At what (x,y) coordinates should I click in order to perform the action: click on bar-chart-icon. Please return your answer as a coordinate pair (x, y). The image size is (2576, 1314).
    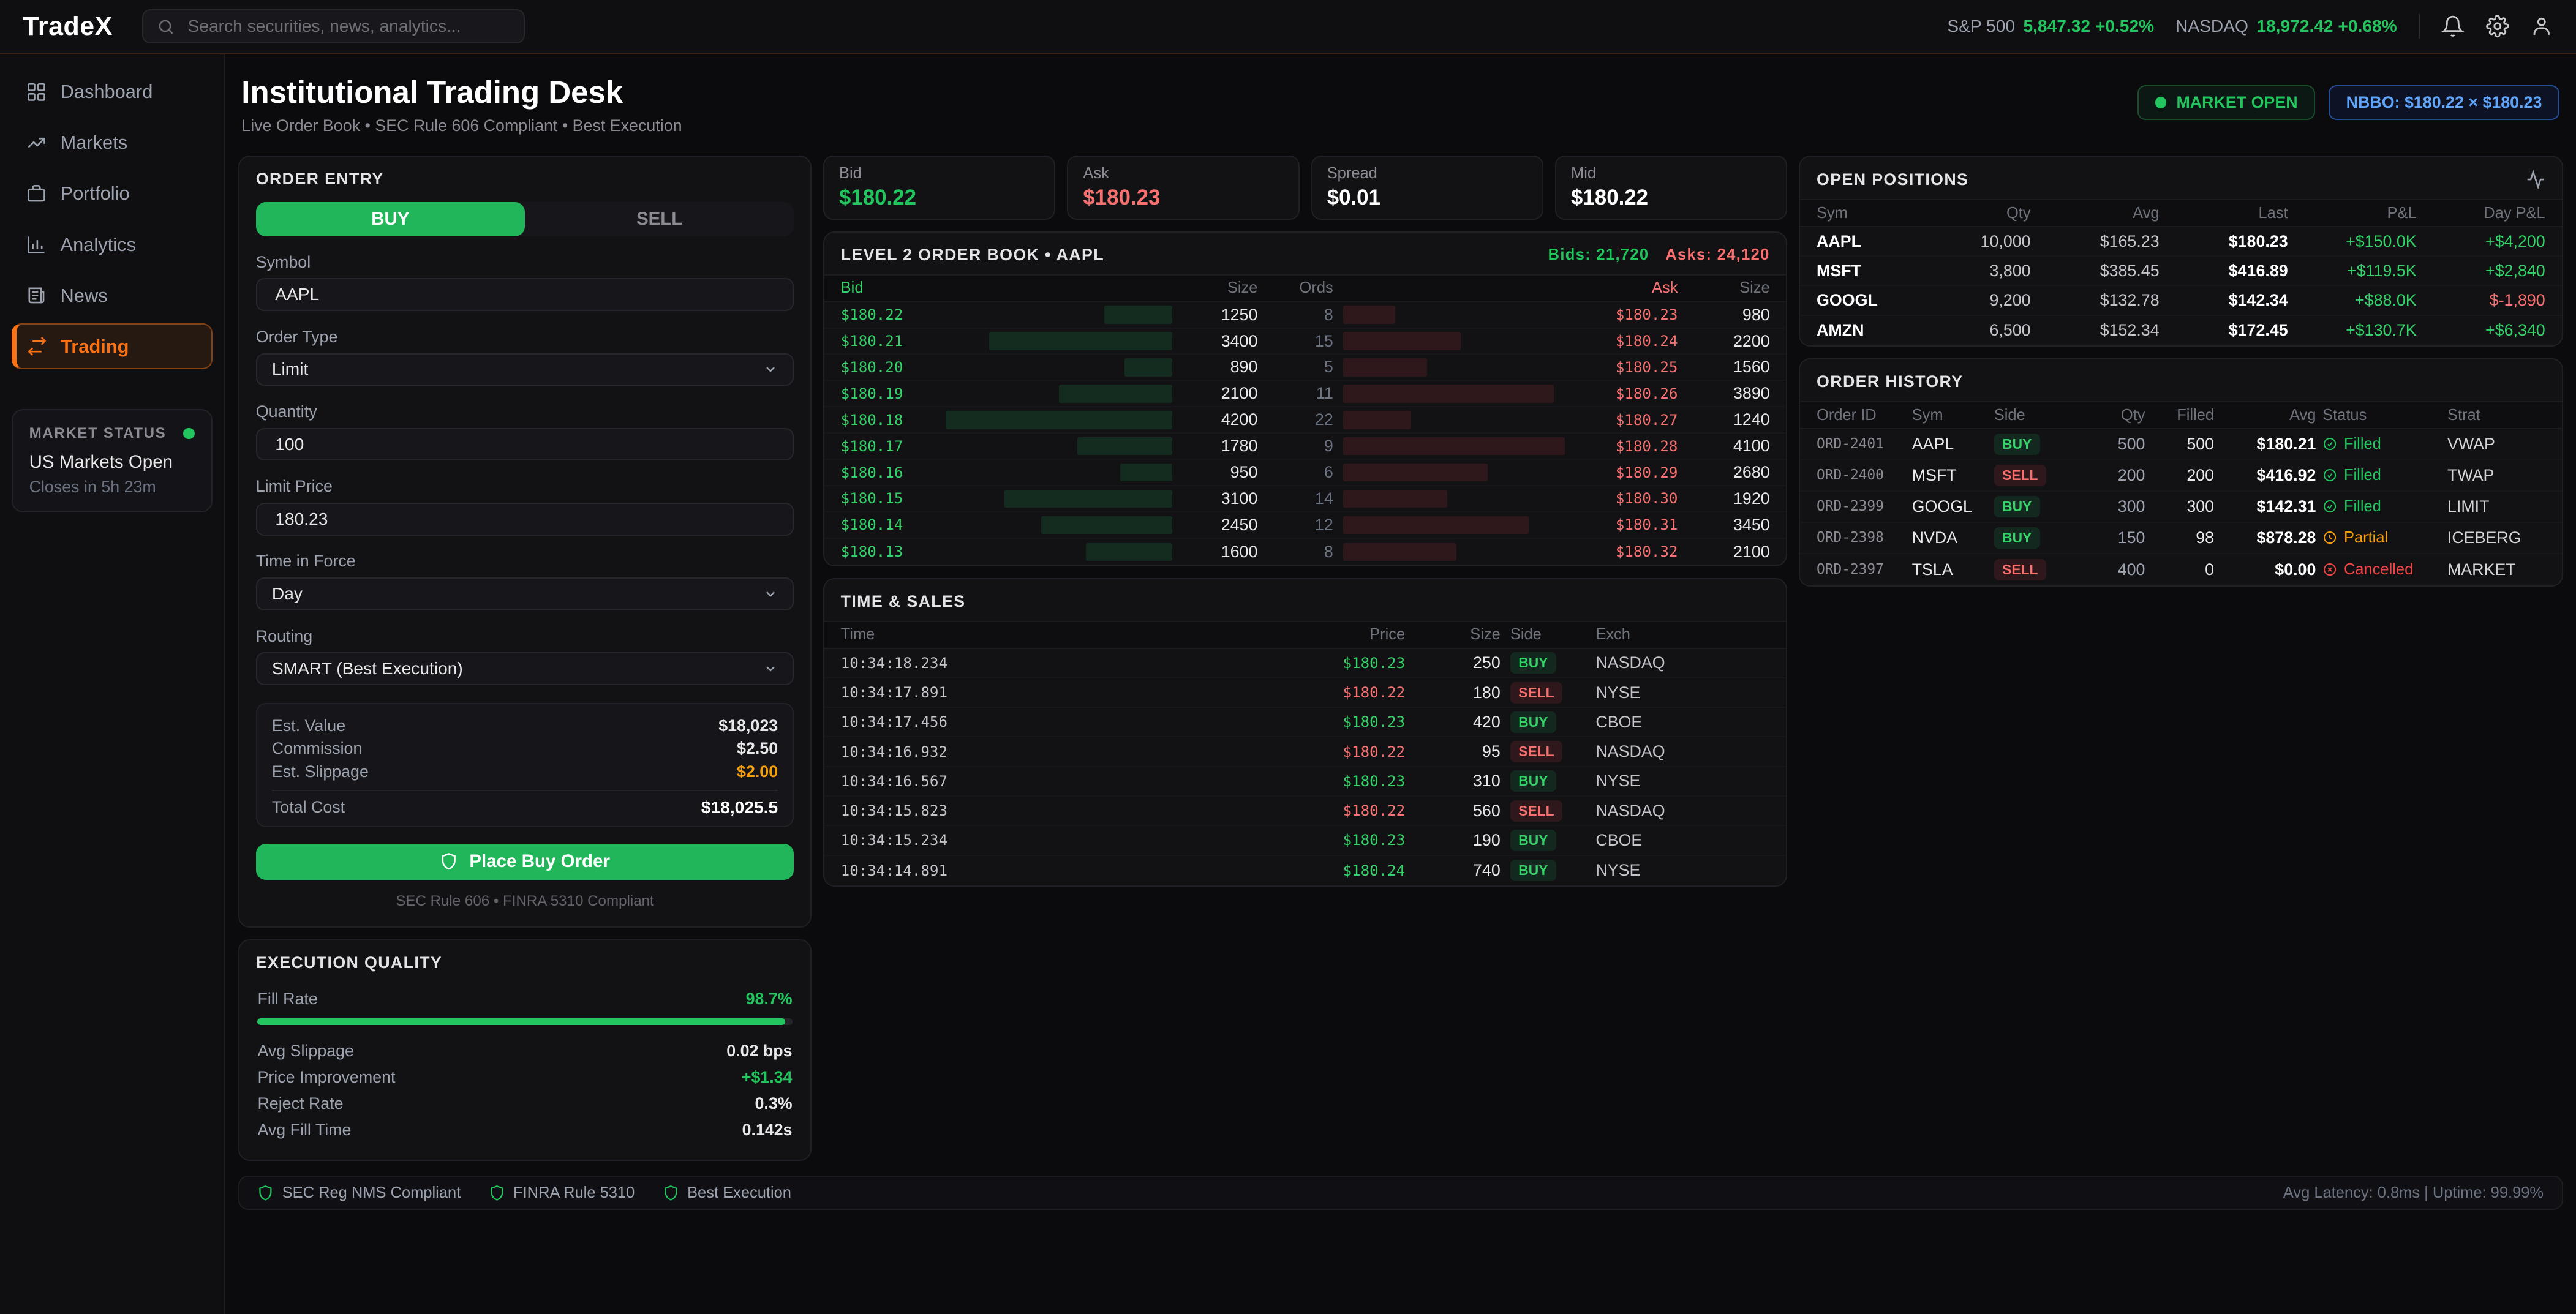
    Looking at the image, I should click on (36, 245).